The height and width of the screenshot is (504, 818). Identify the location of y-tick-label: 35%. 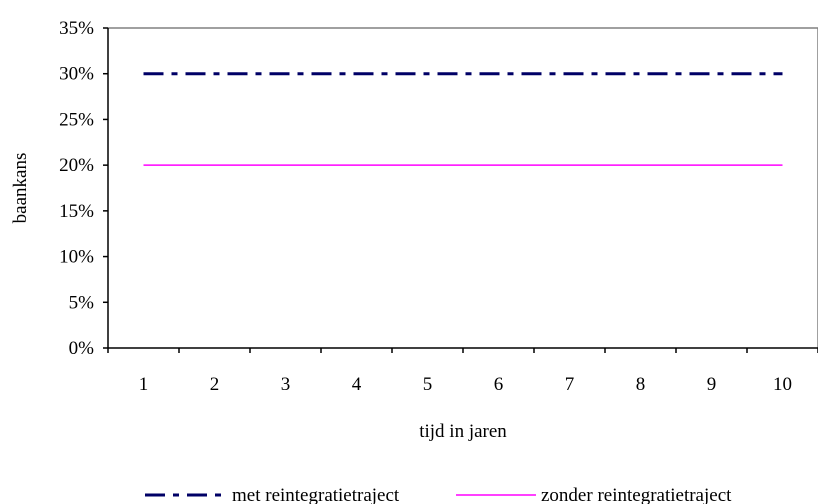
(76, 28).